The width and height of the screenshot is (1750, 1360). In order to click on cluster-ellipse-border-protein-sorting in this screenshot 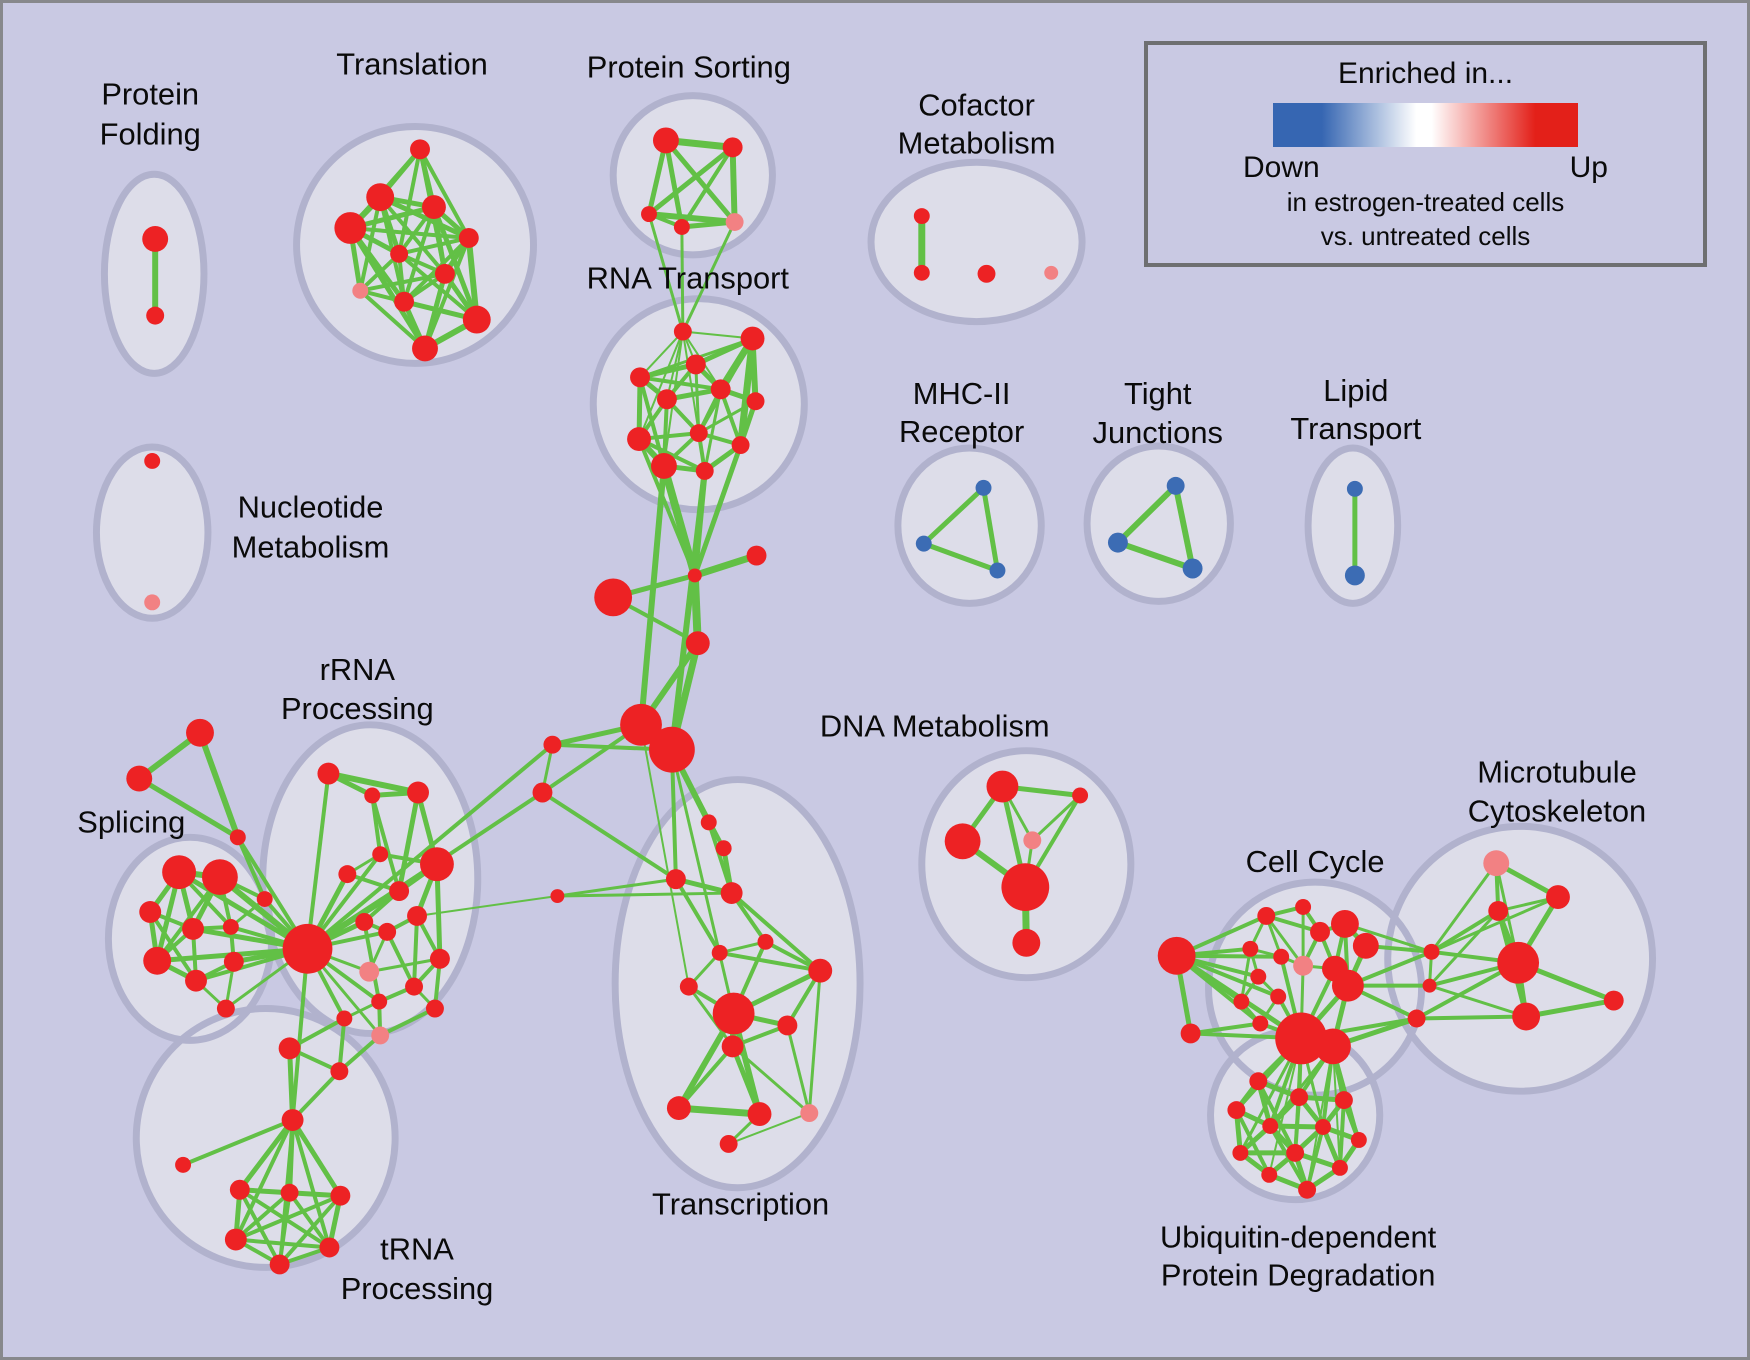, I will do `click(692, 175)`.